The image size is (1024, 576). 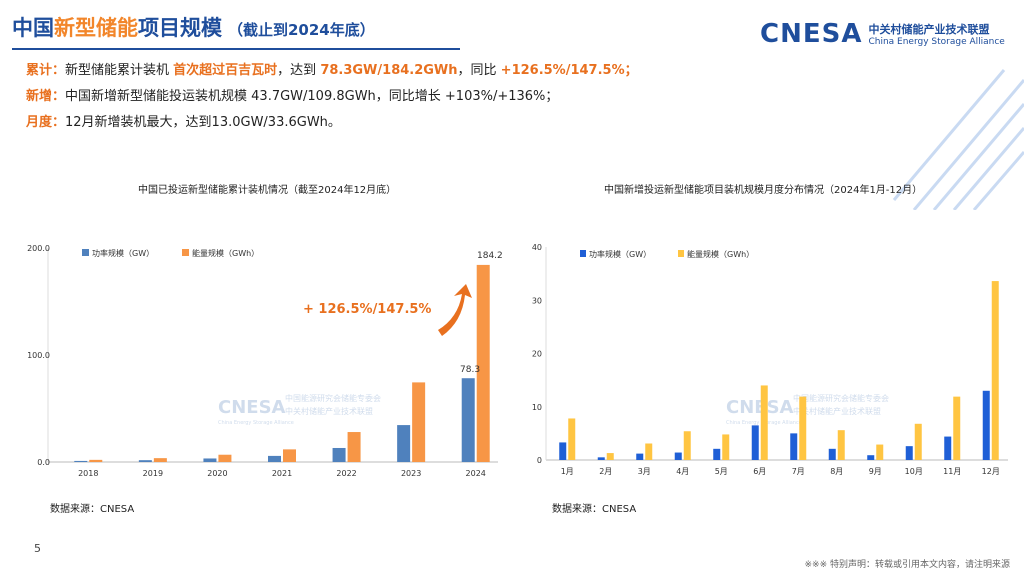 What do you see at coordinates (841, 445) in the screenshot?
I see `bar-energy-8月` at bounding box center [841, 445].